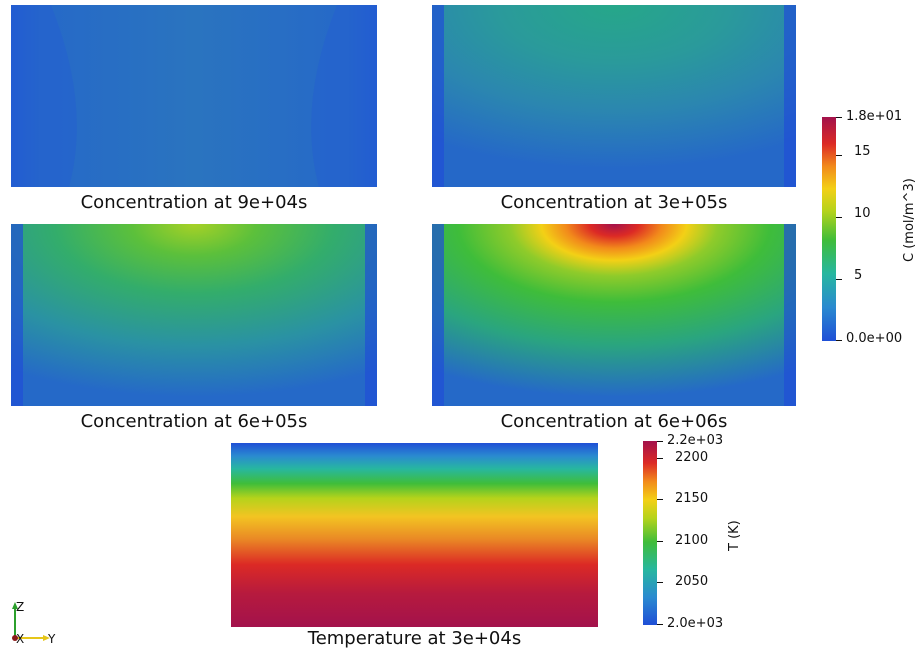 Image resolution: width=921 pixels, height=652 pixels. What do you see at coordinates (862, 213) in the screenshot?
I see `conc-tick-10: 10` at bounding box center [862, 213].